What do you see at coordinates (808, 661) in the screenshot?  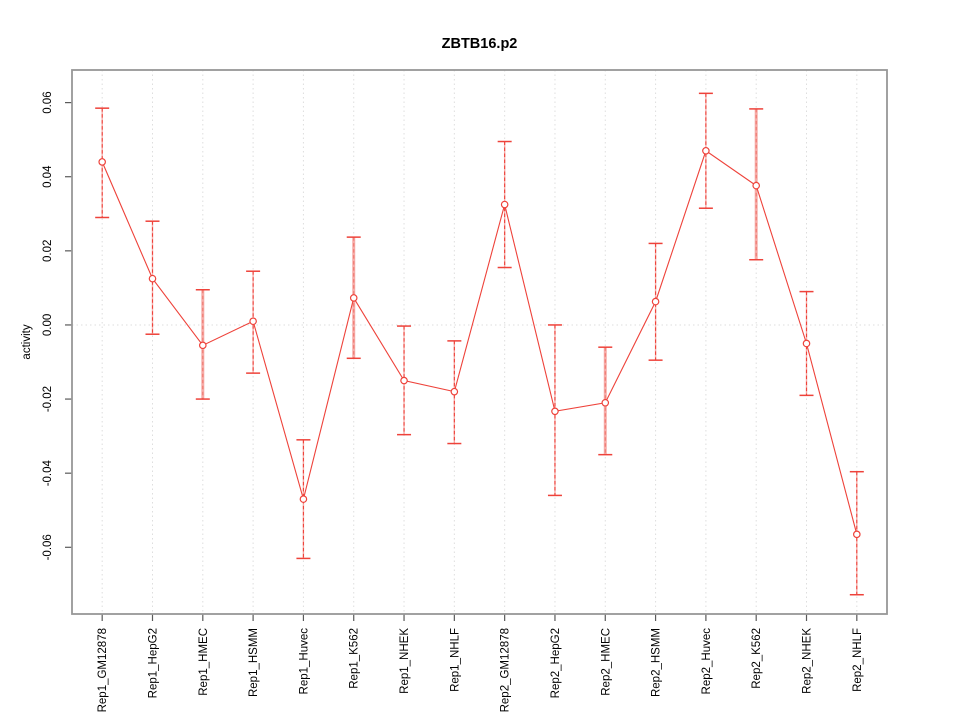 I see `x-tick-label: Rep2_NHEK` at bounding box center [808, 661].